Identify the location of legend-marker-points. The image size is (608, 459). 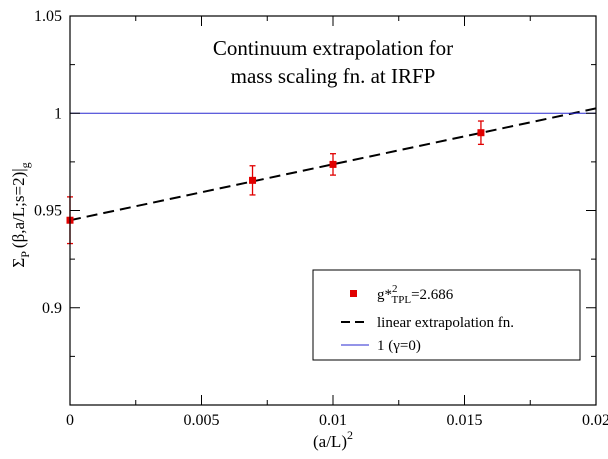
(353, 293).